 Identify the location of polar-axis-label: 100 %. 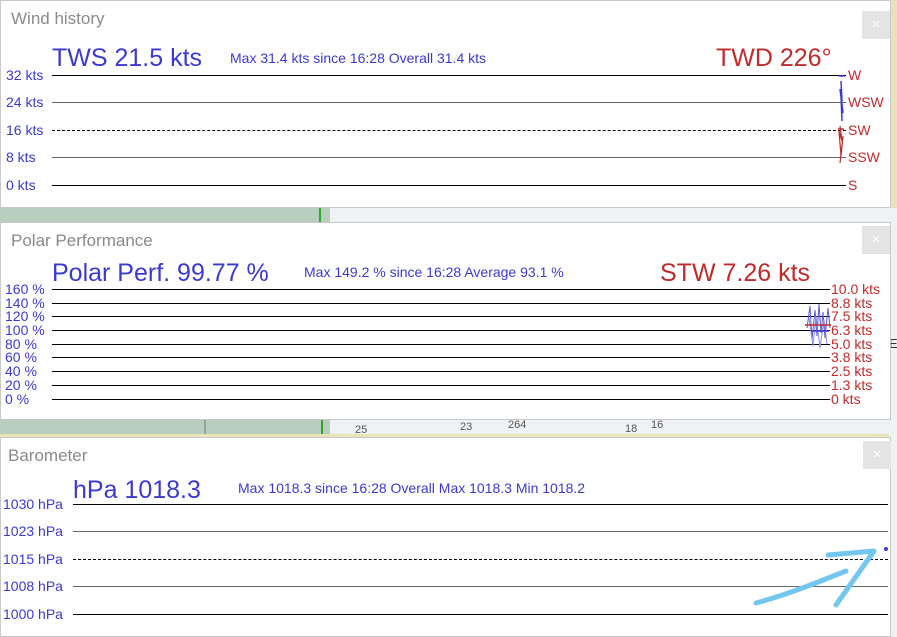
(25, 330).